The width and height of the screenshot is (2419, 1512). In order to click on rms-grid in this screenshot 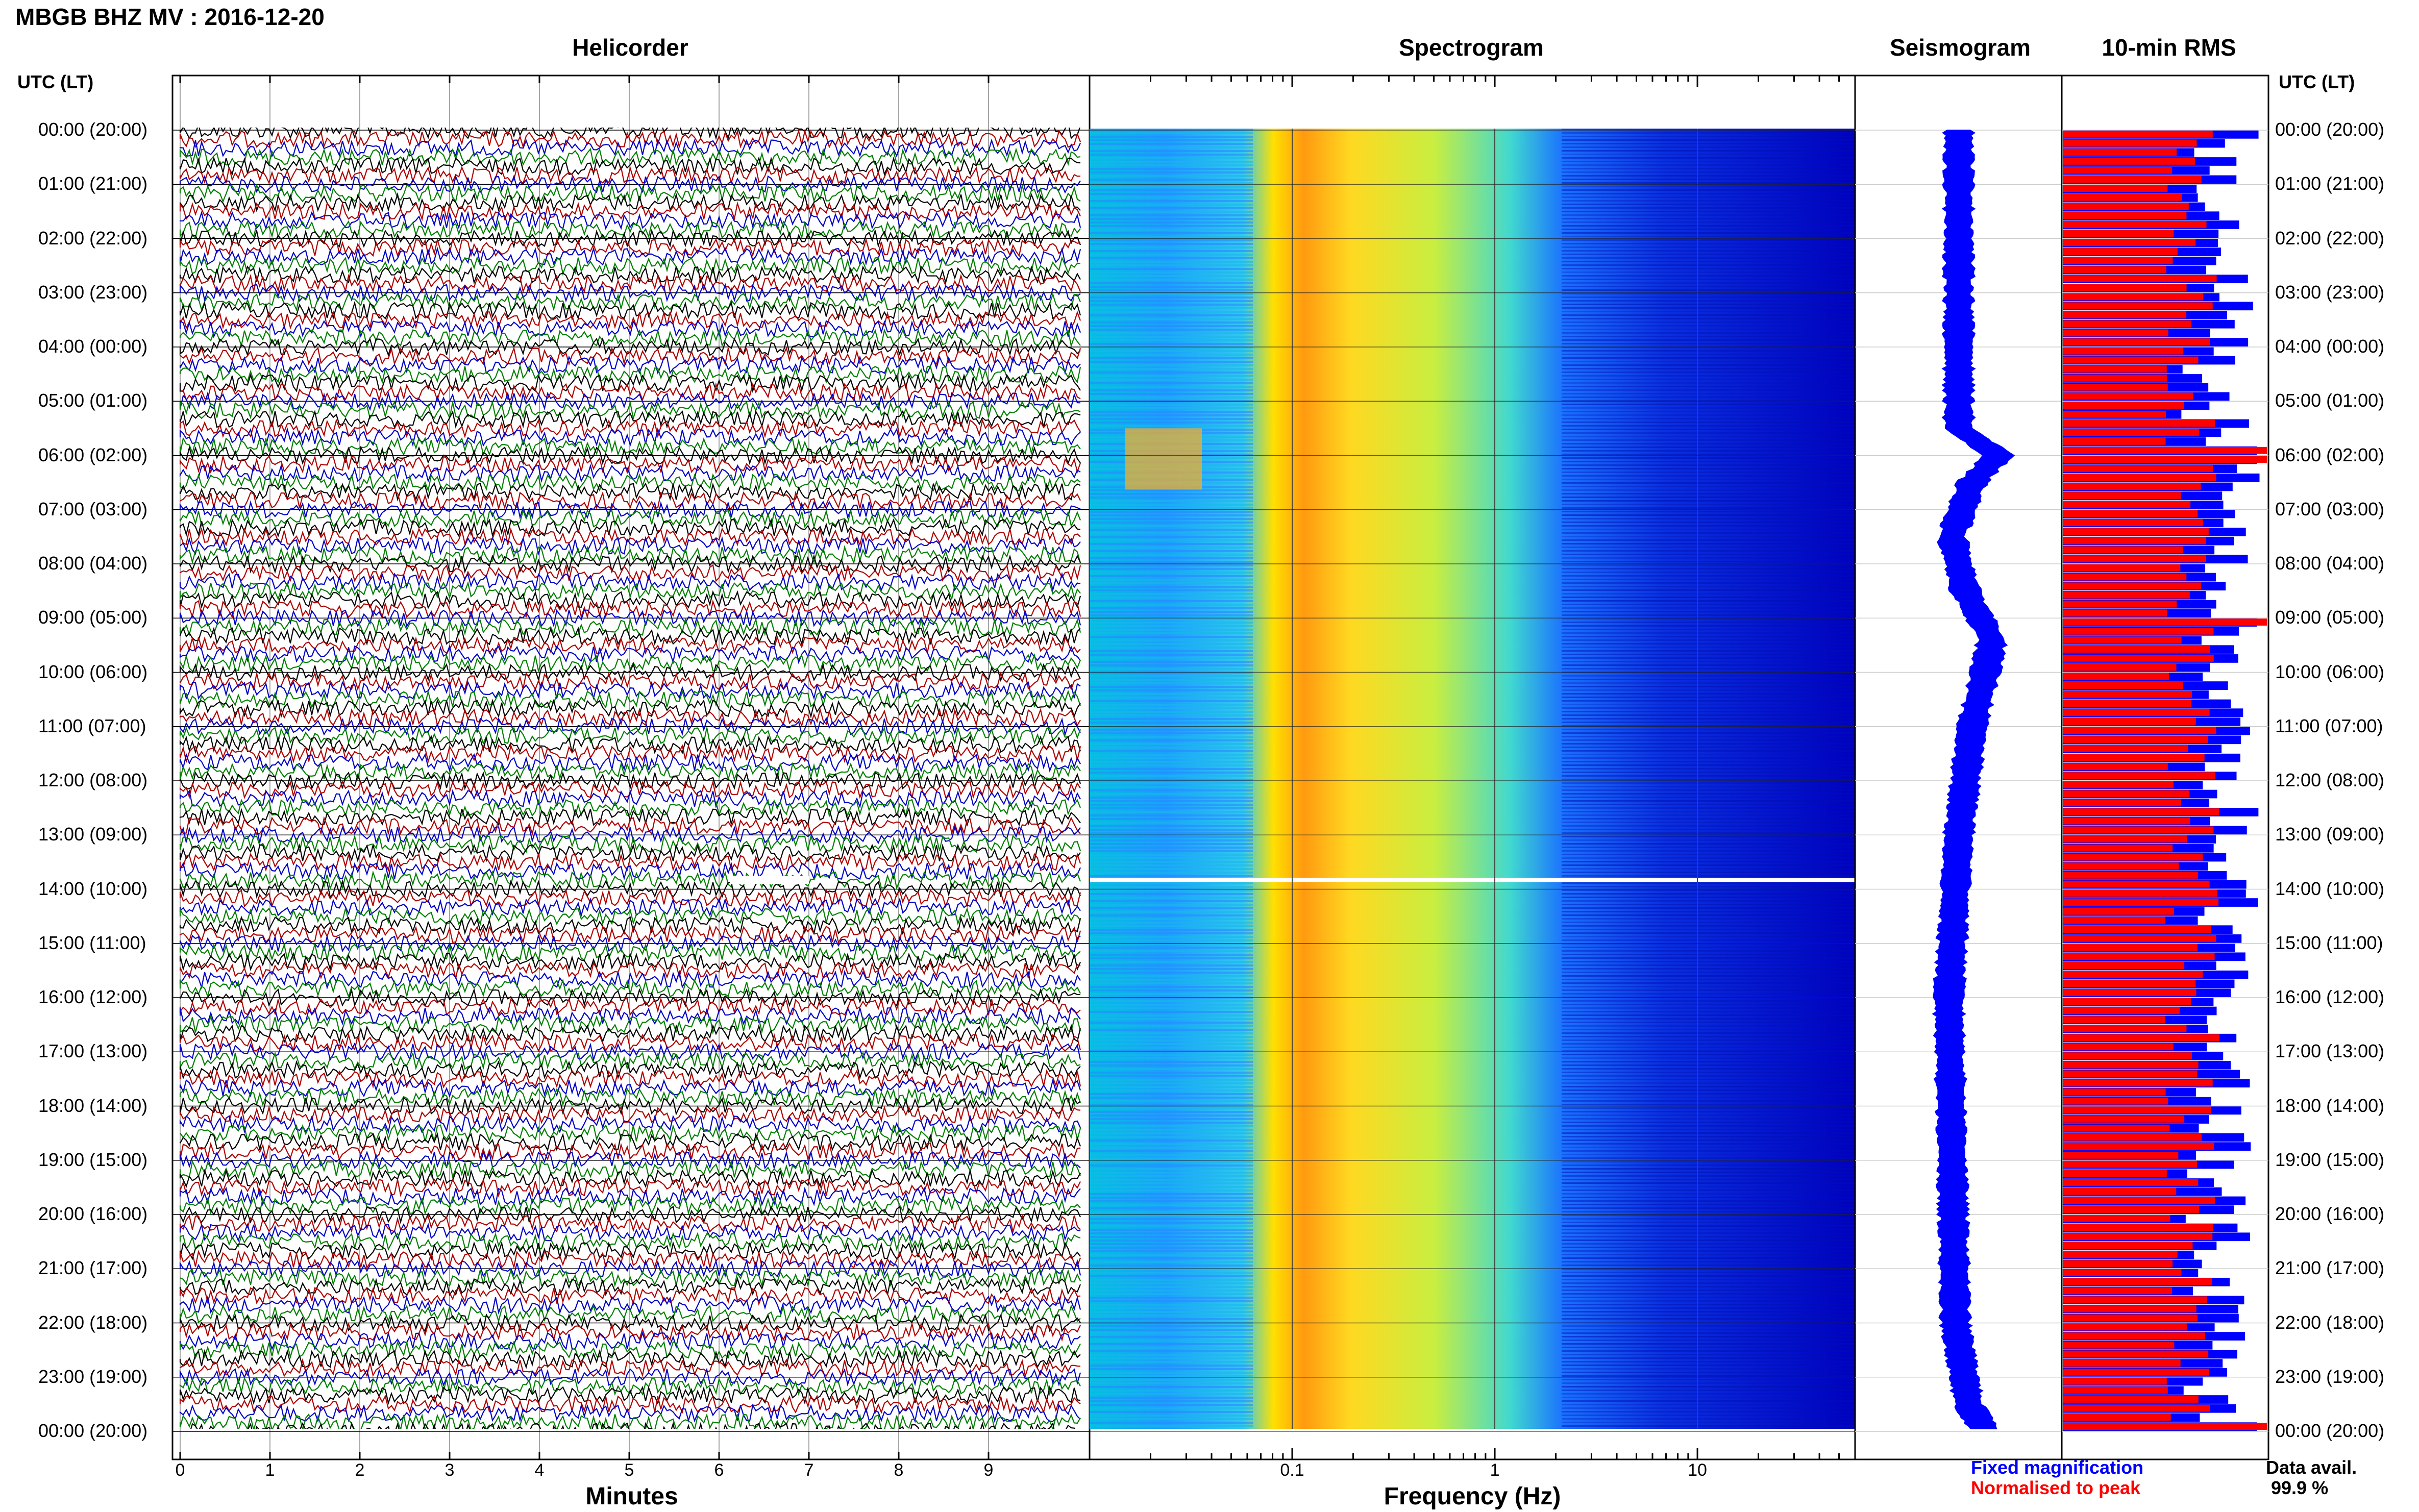, I will do `click(2165, 781)`.